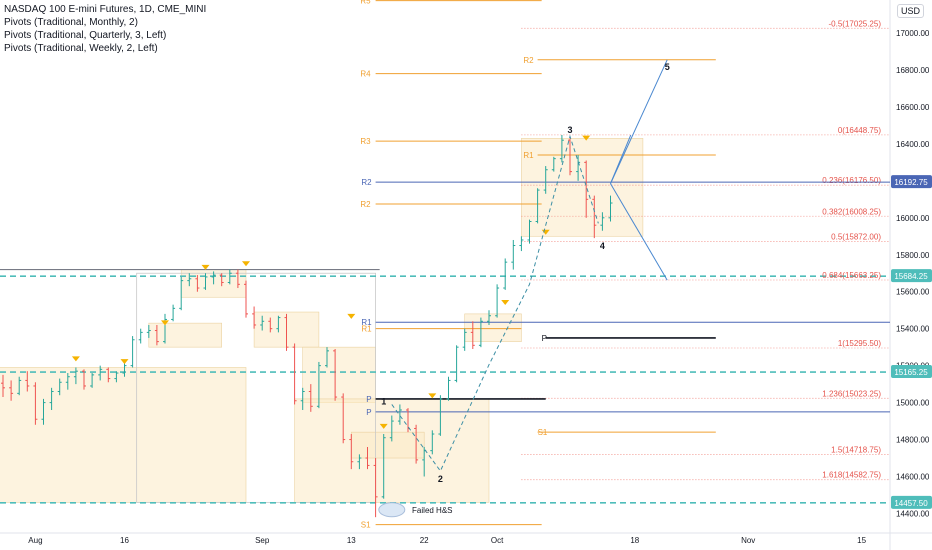  I want to click on x-tick-label: 18, so click(634, 540).